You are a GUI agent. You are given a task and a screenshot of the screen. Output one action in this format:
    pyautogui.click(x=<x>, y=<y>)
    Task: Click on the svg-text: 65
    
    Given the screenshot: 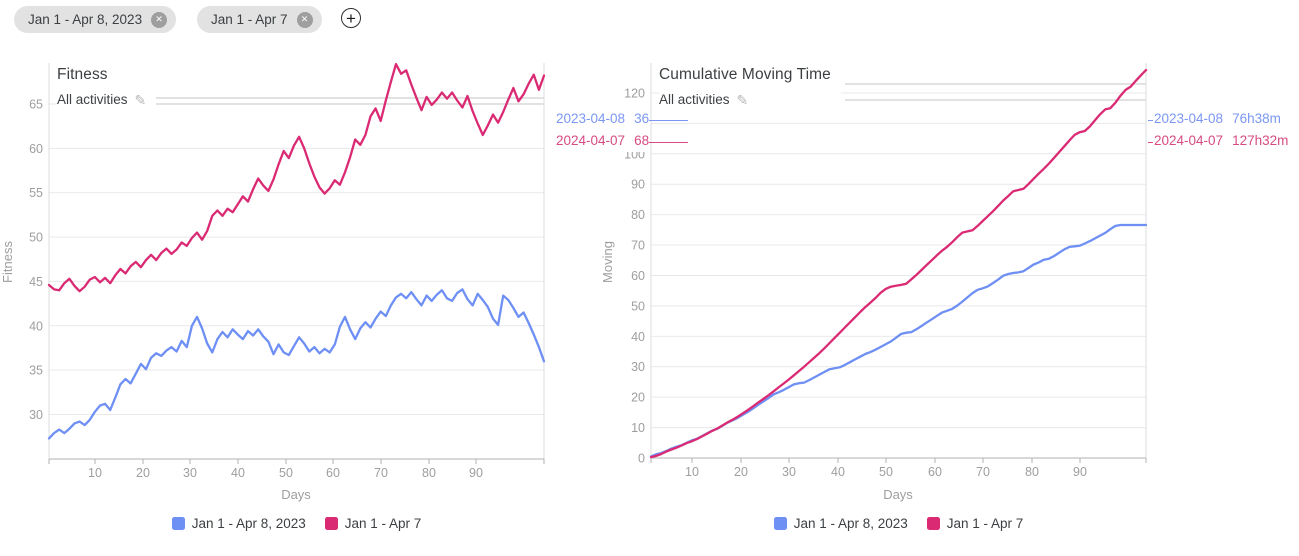 What is the action you would take?
    pyautogui.click(x=36, y=105)
    